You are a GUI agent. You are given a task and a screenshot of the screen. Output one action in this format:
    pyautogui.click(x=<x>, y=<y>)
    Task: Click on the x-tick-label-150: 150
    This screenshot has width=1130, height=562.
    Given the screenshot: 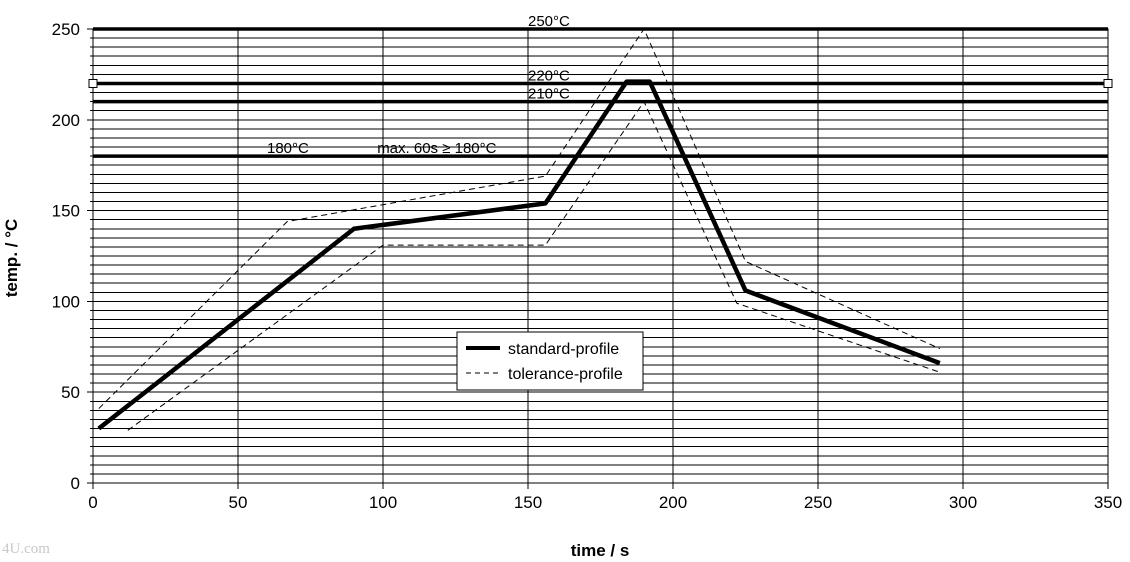 What is the action you would take?
    pyautogui.click(x=528, y=502)
    